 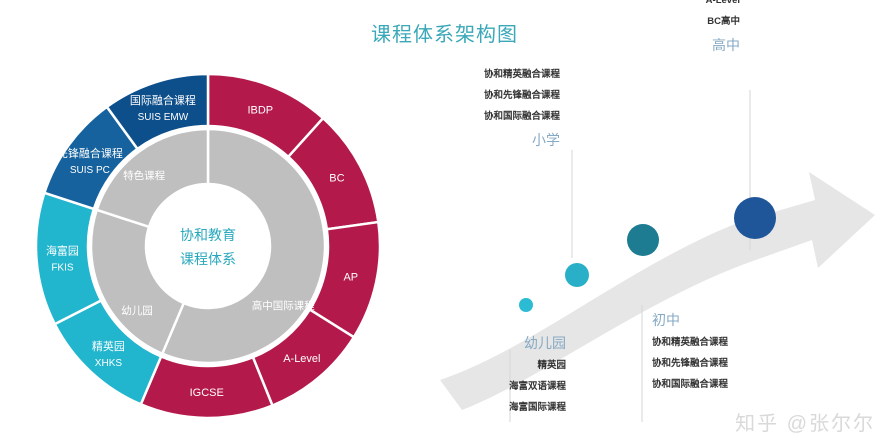 I want to click on donut-outer-segment-sublabel: XHKS, so click(x=109, y=363).